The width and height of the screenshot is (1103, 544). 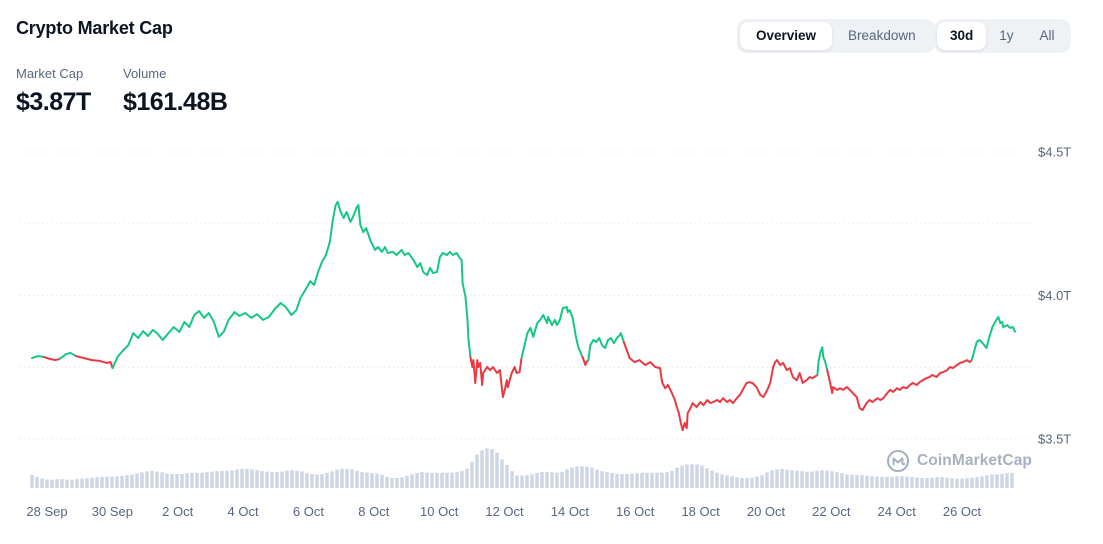 I want to click on x-axis-label: 28 Sep, so click(x=46, y=511).